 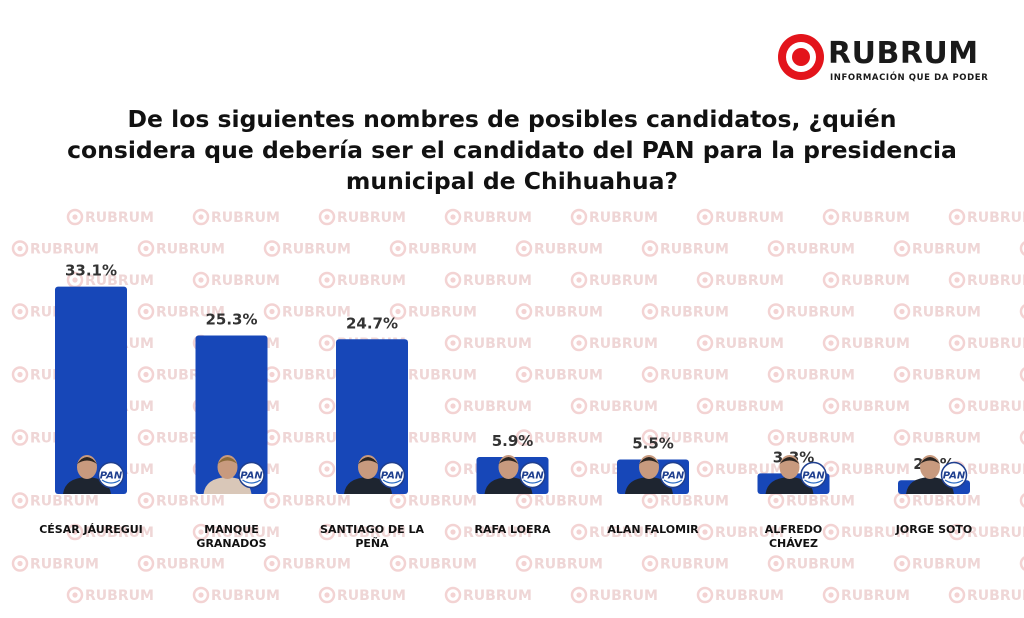 I want to click on bar-group: 25.3% PAN MANQUE GRANADOS, so click(x=231, y=430).